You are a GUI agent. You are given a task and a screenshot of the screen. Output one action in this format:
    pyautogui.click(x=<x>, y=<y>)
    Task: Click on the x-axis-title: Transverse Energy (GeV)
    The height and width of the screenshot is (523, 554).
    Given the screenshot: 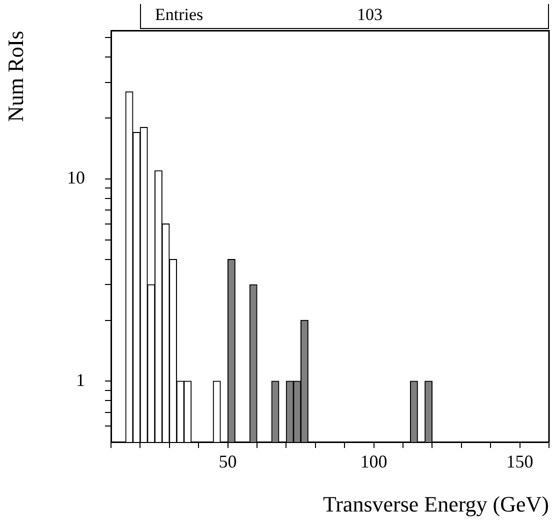 What is the action you would take?
    pyautogui.click(x=435, y=504)
    